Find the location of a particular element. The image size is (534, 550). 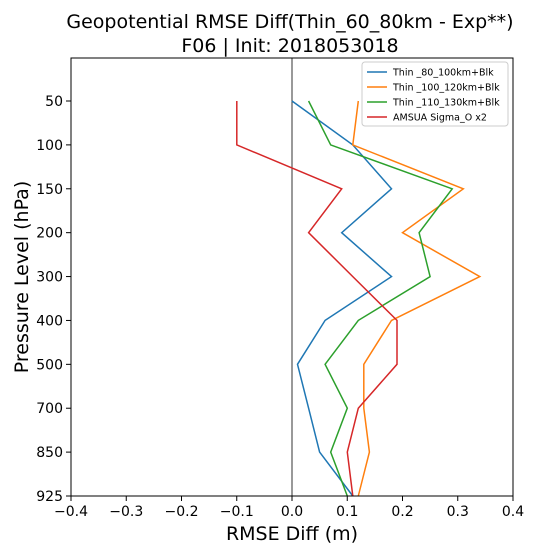

y-tick-label: 850 is located at coordinates (49, 453).